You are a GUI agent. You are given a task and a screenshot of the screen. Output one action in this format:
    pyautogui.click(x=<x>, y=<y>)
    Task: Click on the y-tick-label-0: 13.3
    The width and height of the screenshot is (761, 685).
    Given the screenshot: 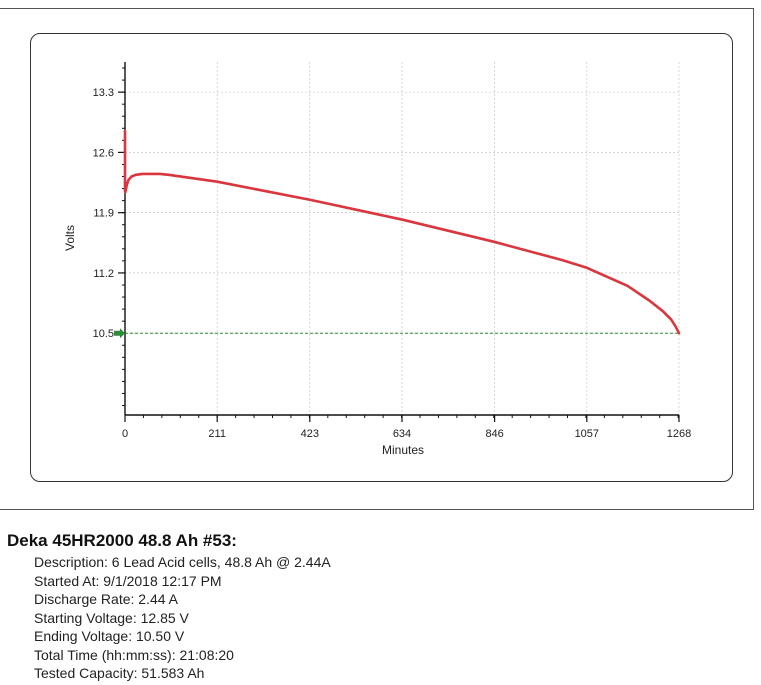 What is the action you would take?
    pyautogui.click(x=103, y=93)
    